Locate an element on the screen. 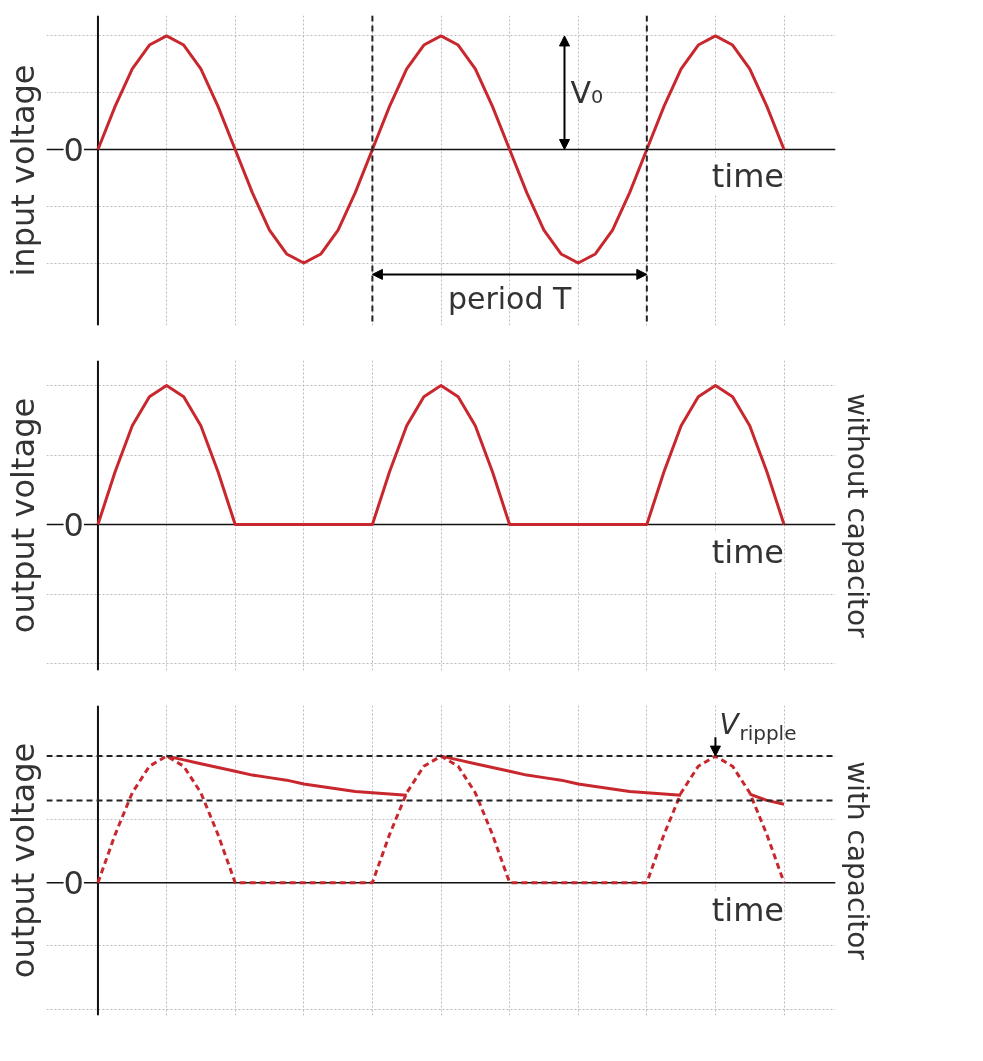 The width and height of the screenshot is (983, 1061). annotation: V₀ is located at coordinates (587, 93).